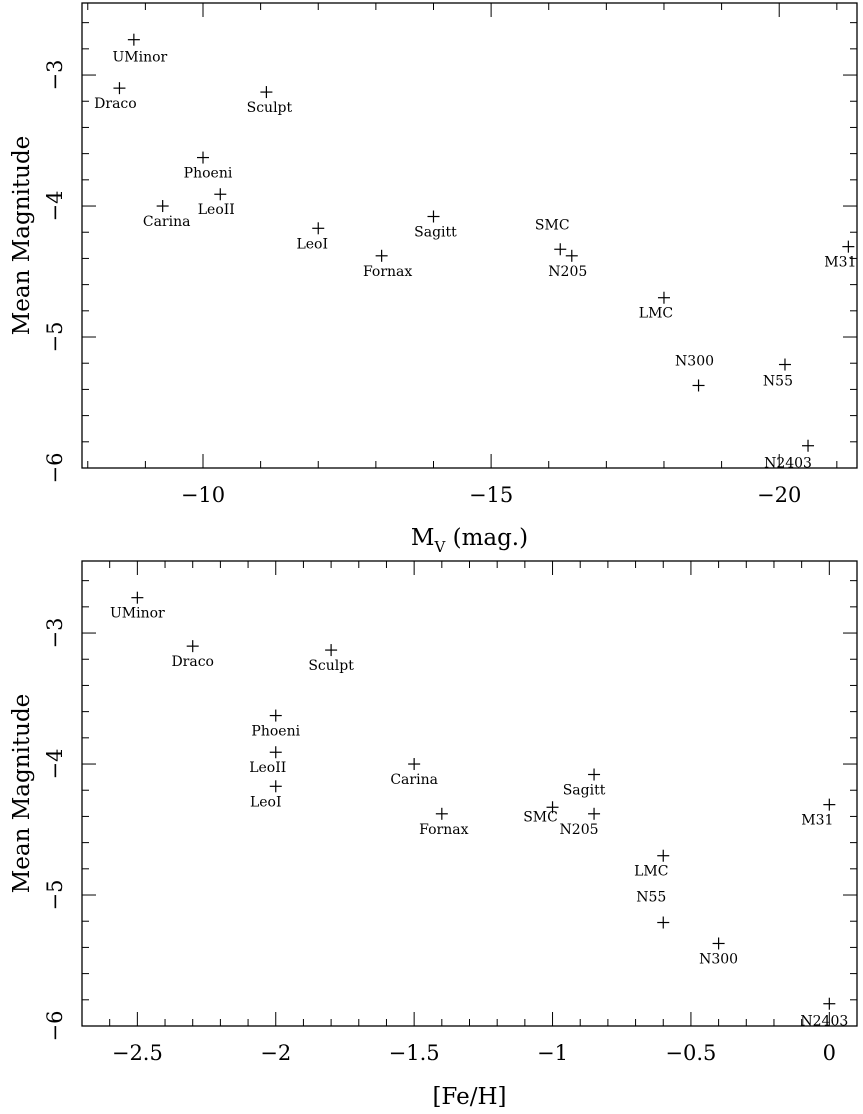 The width and height of the screenshot is (863, 1114). I want to click on x-tick-label: −20, so click(779, 495).